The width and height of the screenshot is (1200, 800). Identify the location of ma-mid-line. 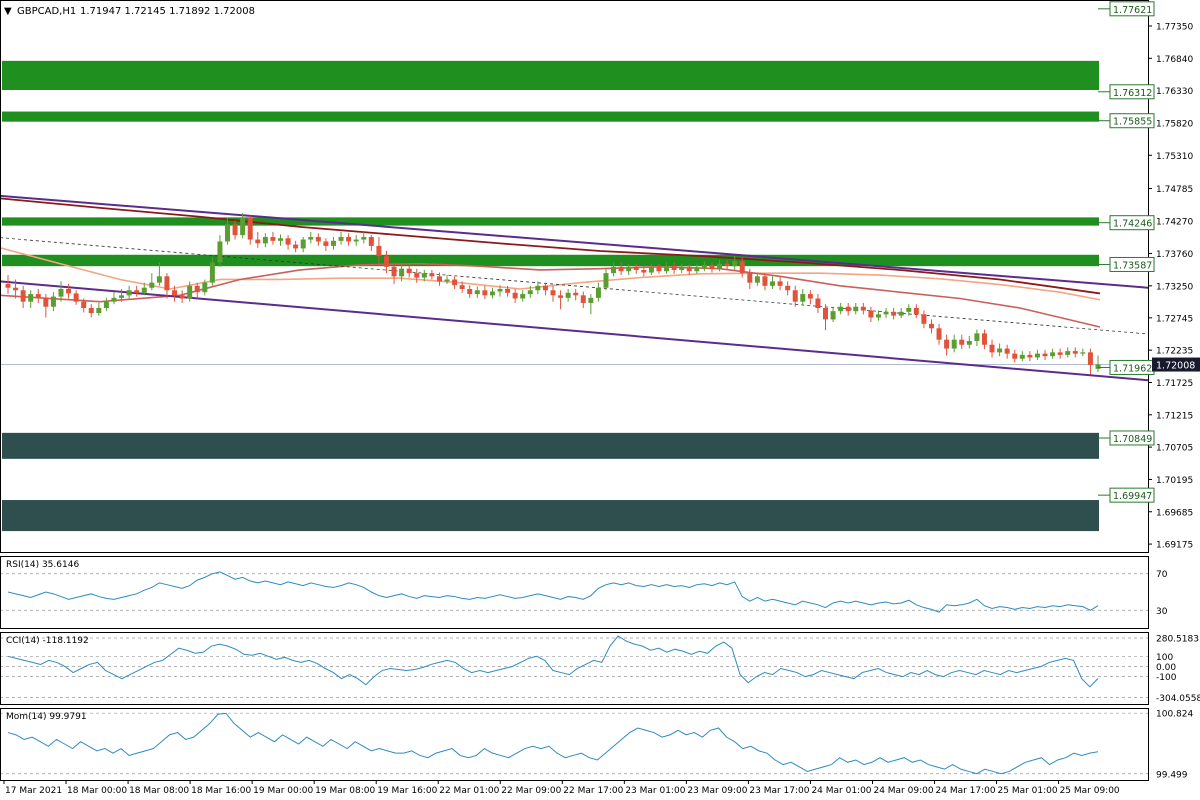
(550, 295).